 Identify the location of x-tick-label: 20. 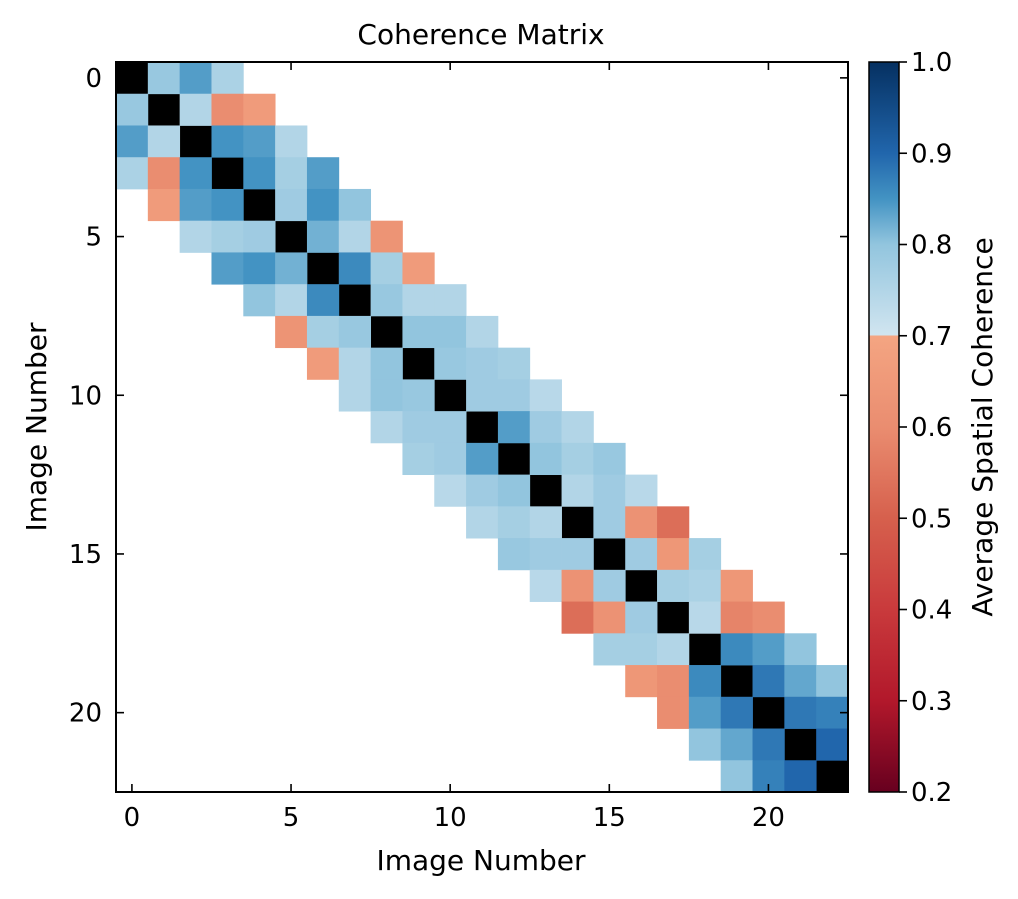
(768, 818).